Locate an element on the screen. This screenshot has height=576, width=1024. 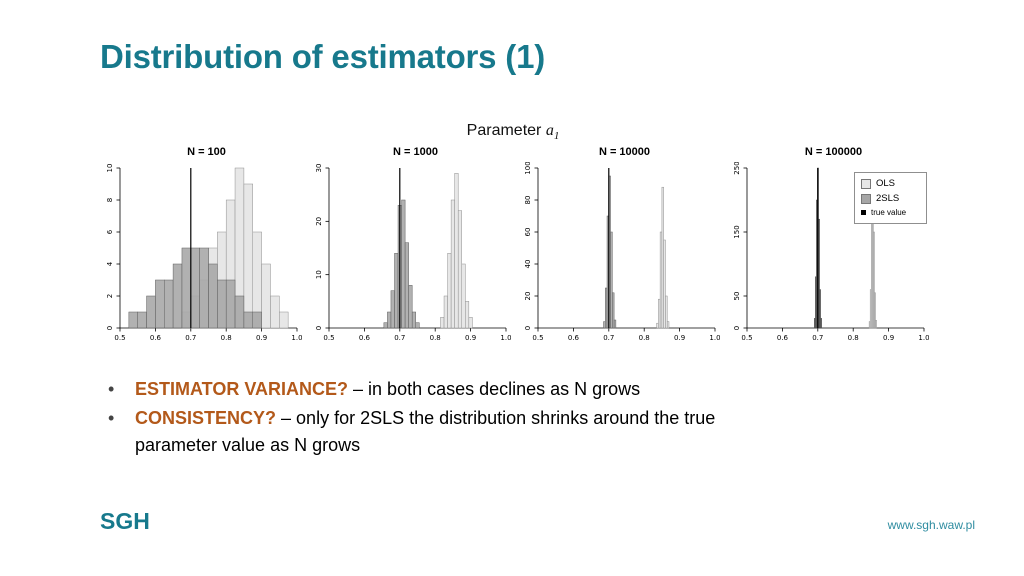
chart-super-title: Parameter a1 is located at coordinates (513, 132).